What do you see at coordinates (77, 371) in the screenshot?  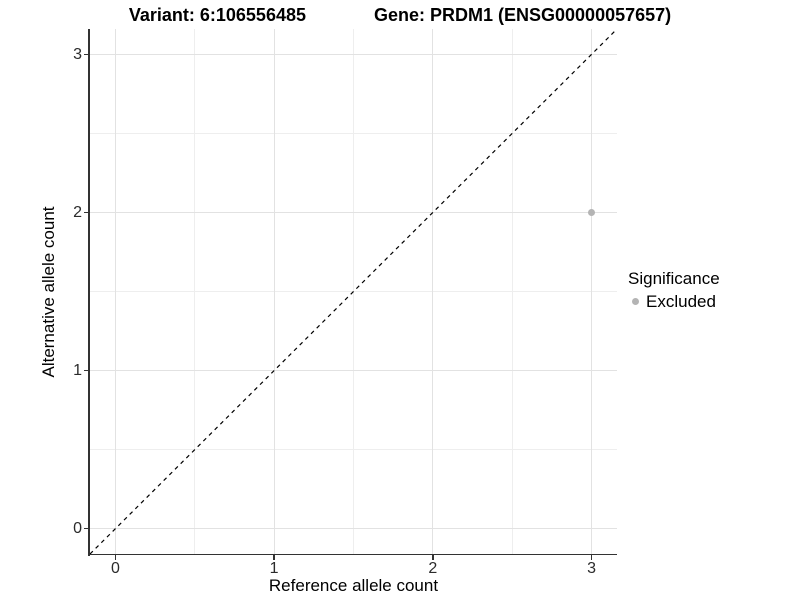 I see `y-tick-label: 1` at bounding box center [77, 371].